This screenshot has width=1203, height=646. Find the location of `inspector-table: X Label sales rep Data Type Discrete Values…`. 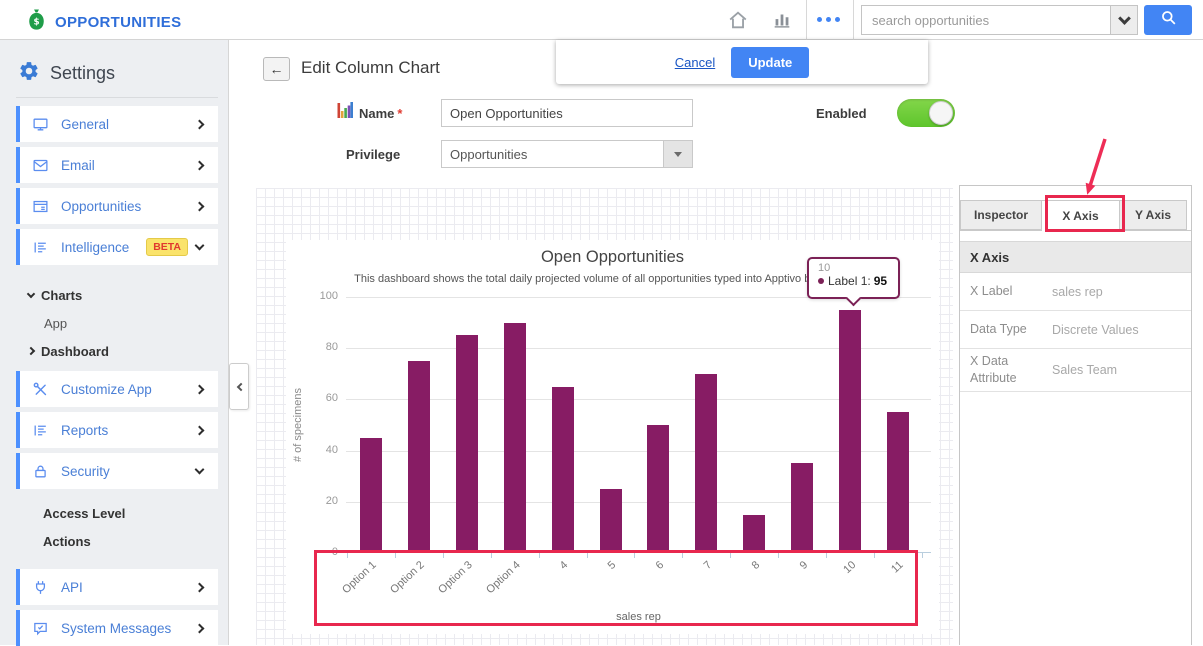

inspector-table: X Label sales rep Data Type Discrete Values… is located at coordinates (1075, 332).